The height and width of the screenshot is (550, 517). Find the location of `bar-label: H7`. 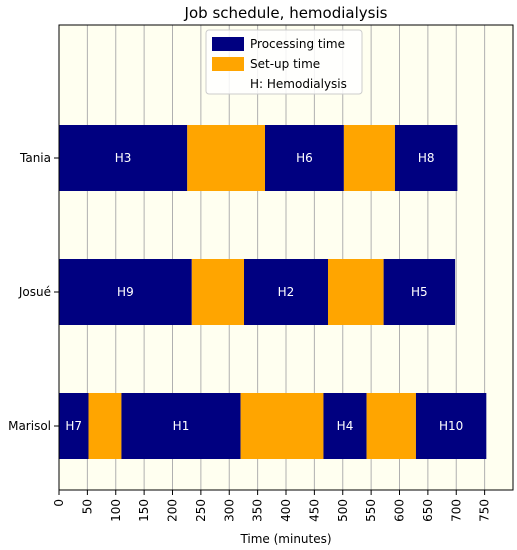

bar-label: H7 is located at coordinates (73, 426).